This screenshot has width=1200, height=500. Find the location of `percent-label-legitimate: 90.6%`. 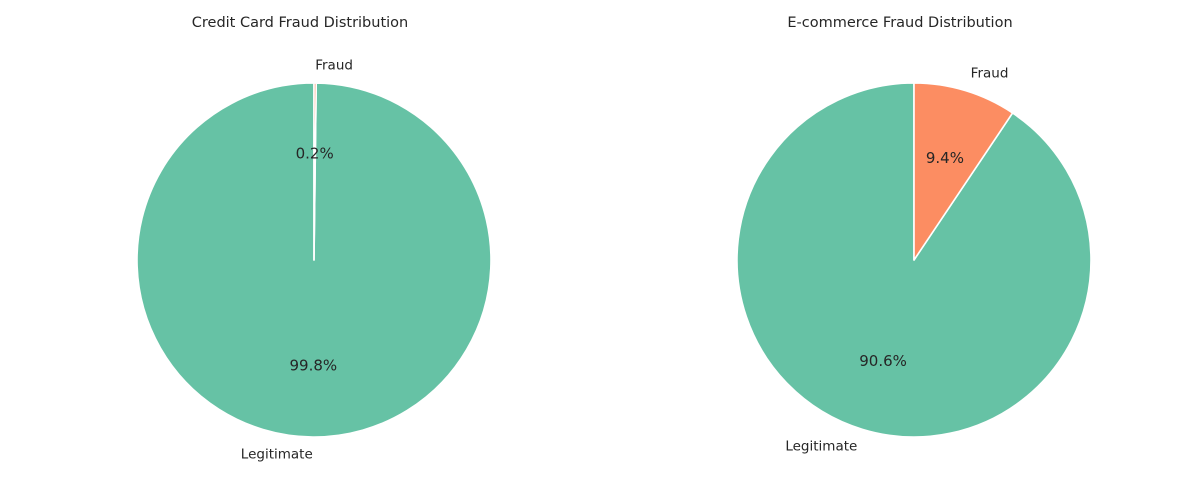

percent-label-legitimate: 90.6% is located at coordinates (883, 361).